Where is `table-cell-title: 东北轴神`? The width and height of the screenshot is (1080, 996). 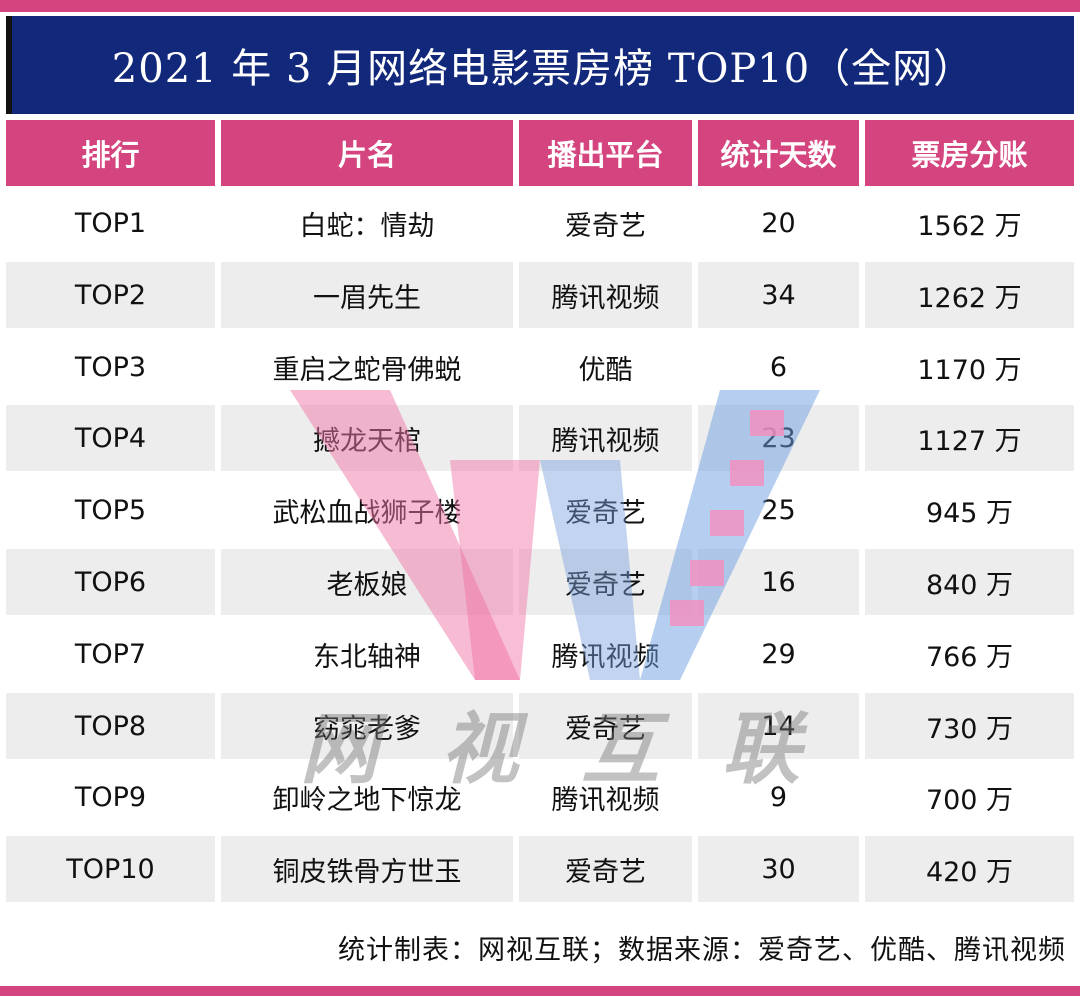
table-cell-title: 东北轴神 is located at coordinates (367, 654).